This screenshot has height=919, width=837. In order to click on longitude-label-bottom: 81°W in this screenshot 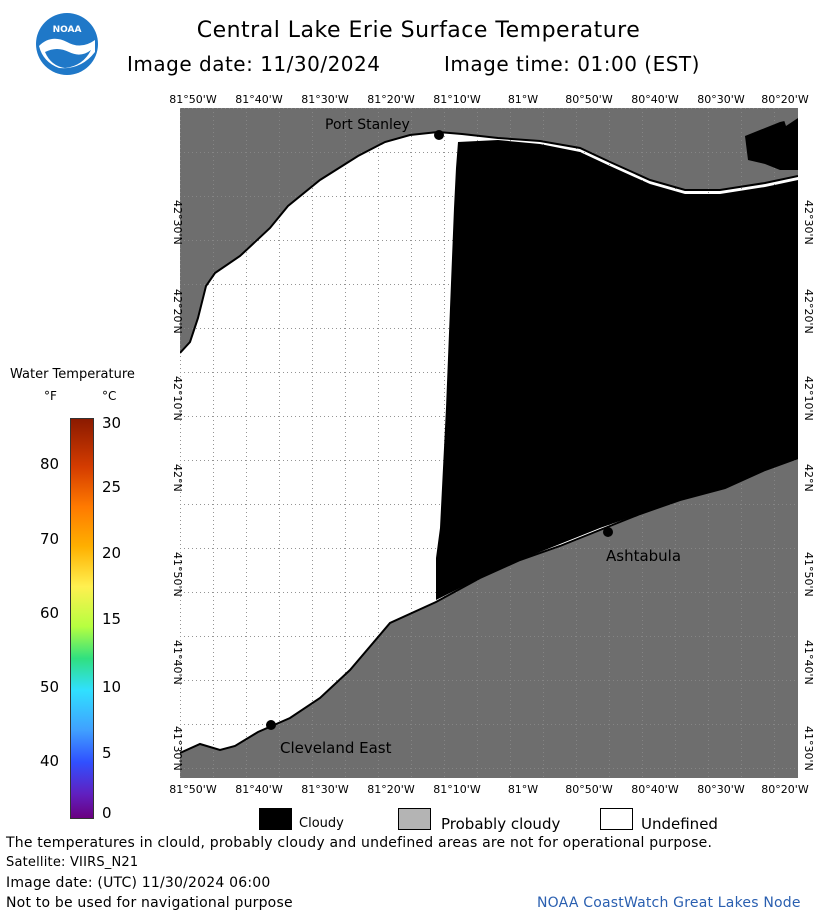, I will do `click(523, 789)`.